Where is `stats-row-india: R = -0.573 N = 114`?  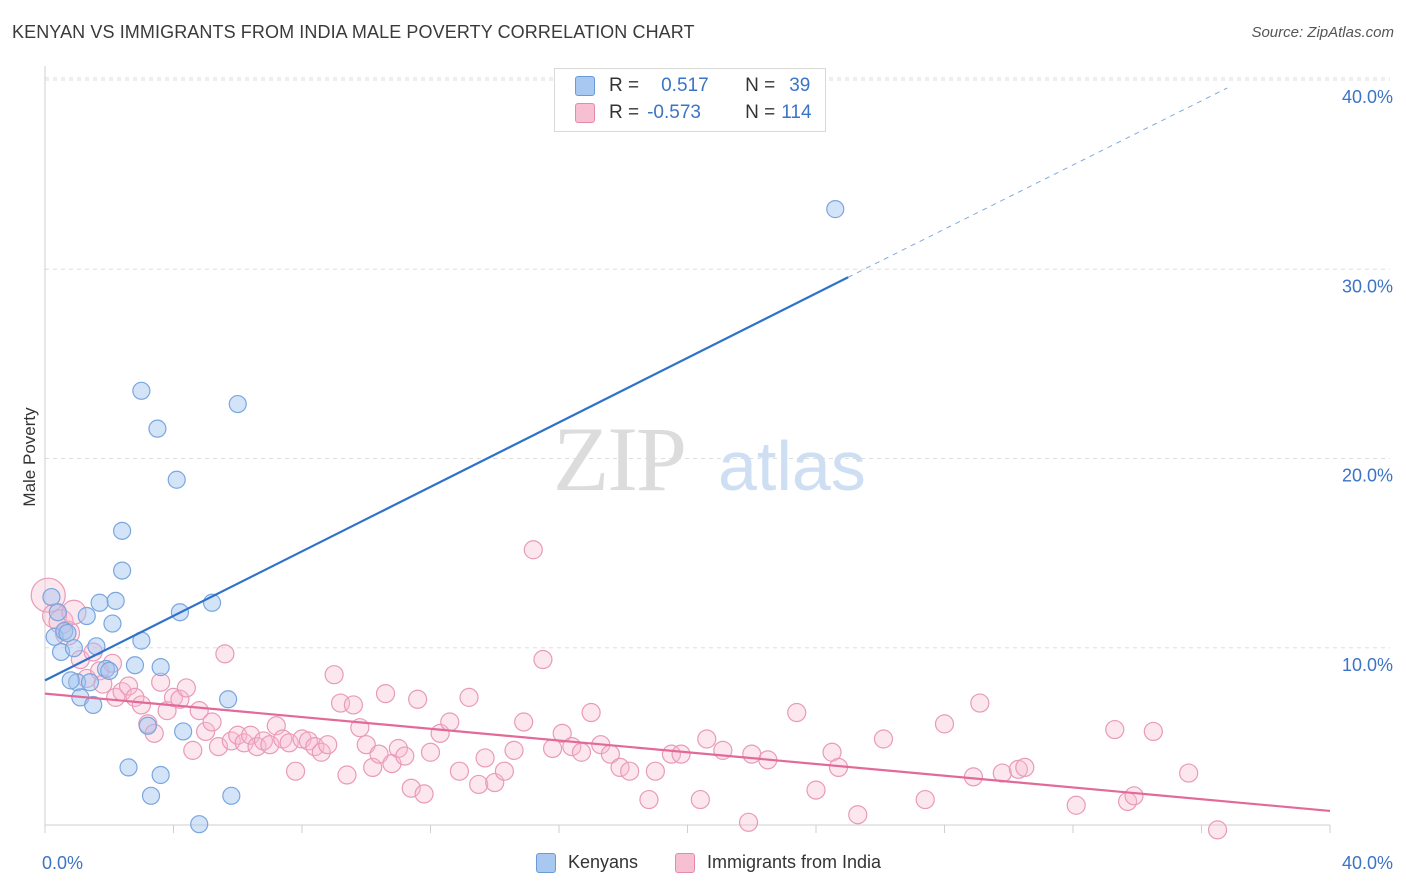 stats-row-india: R = -0.573 N = 114 is located at coordinates (693, 113).